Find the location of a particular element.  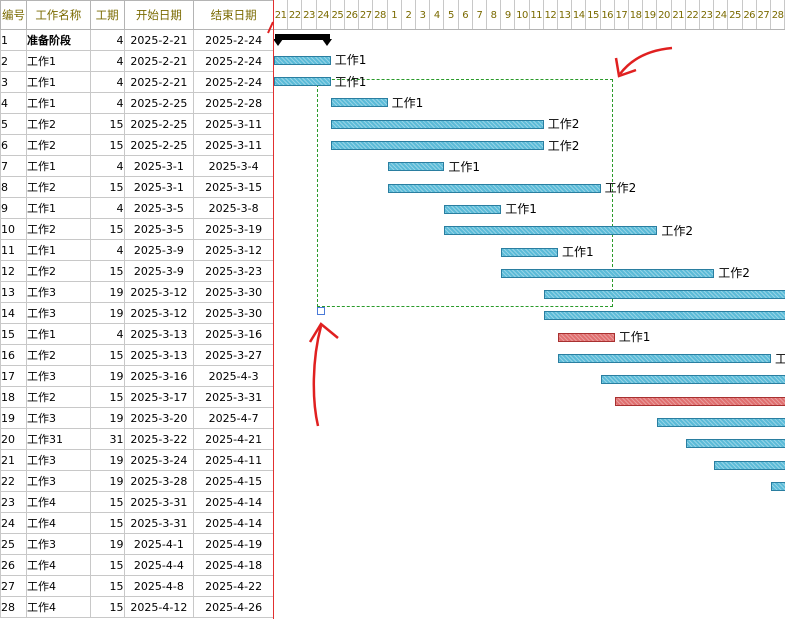

selection-resize-handle is located at coordinates (321, 311).